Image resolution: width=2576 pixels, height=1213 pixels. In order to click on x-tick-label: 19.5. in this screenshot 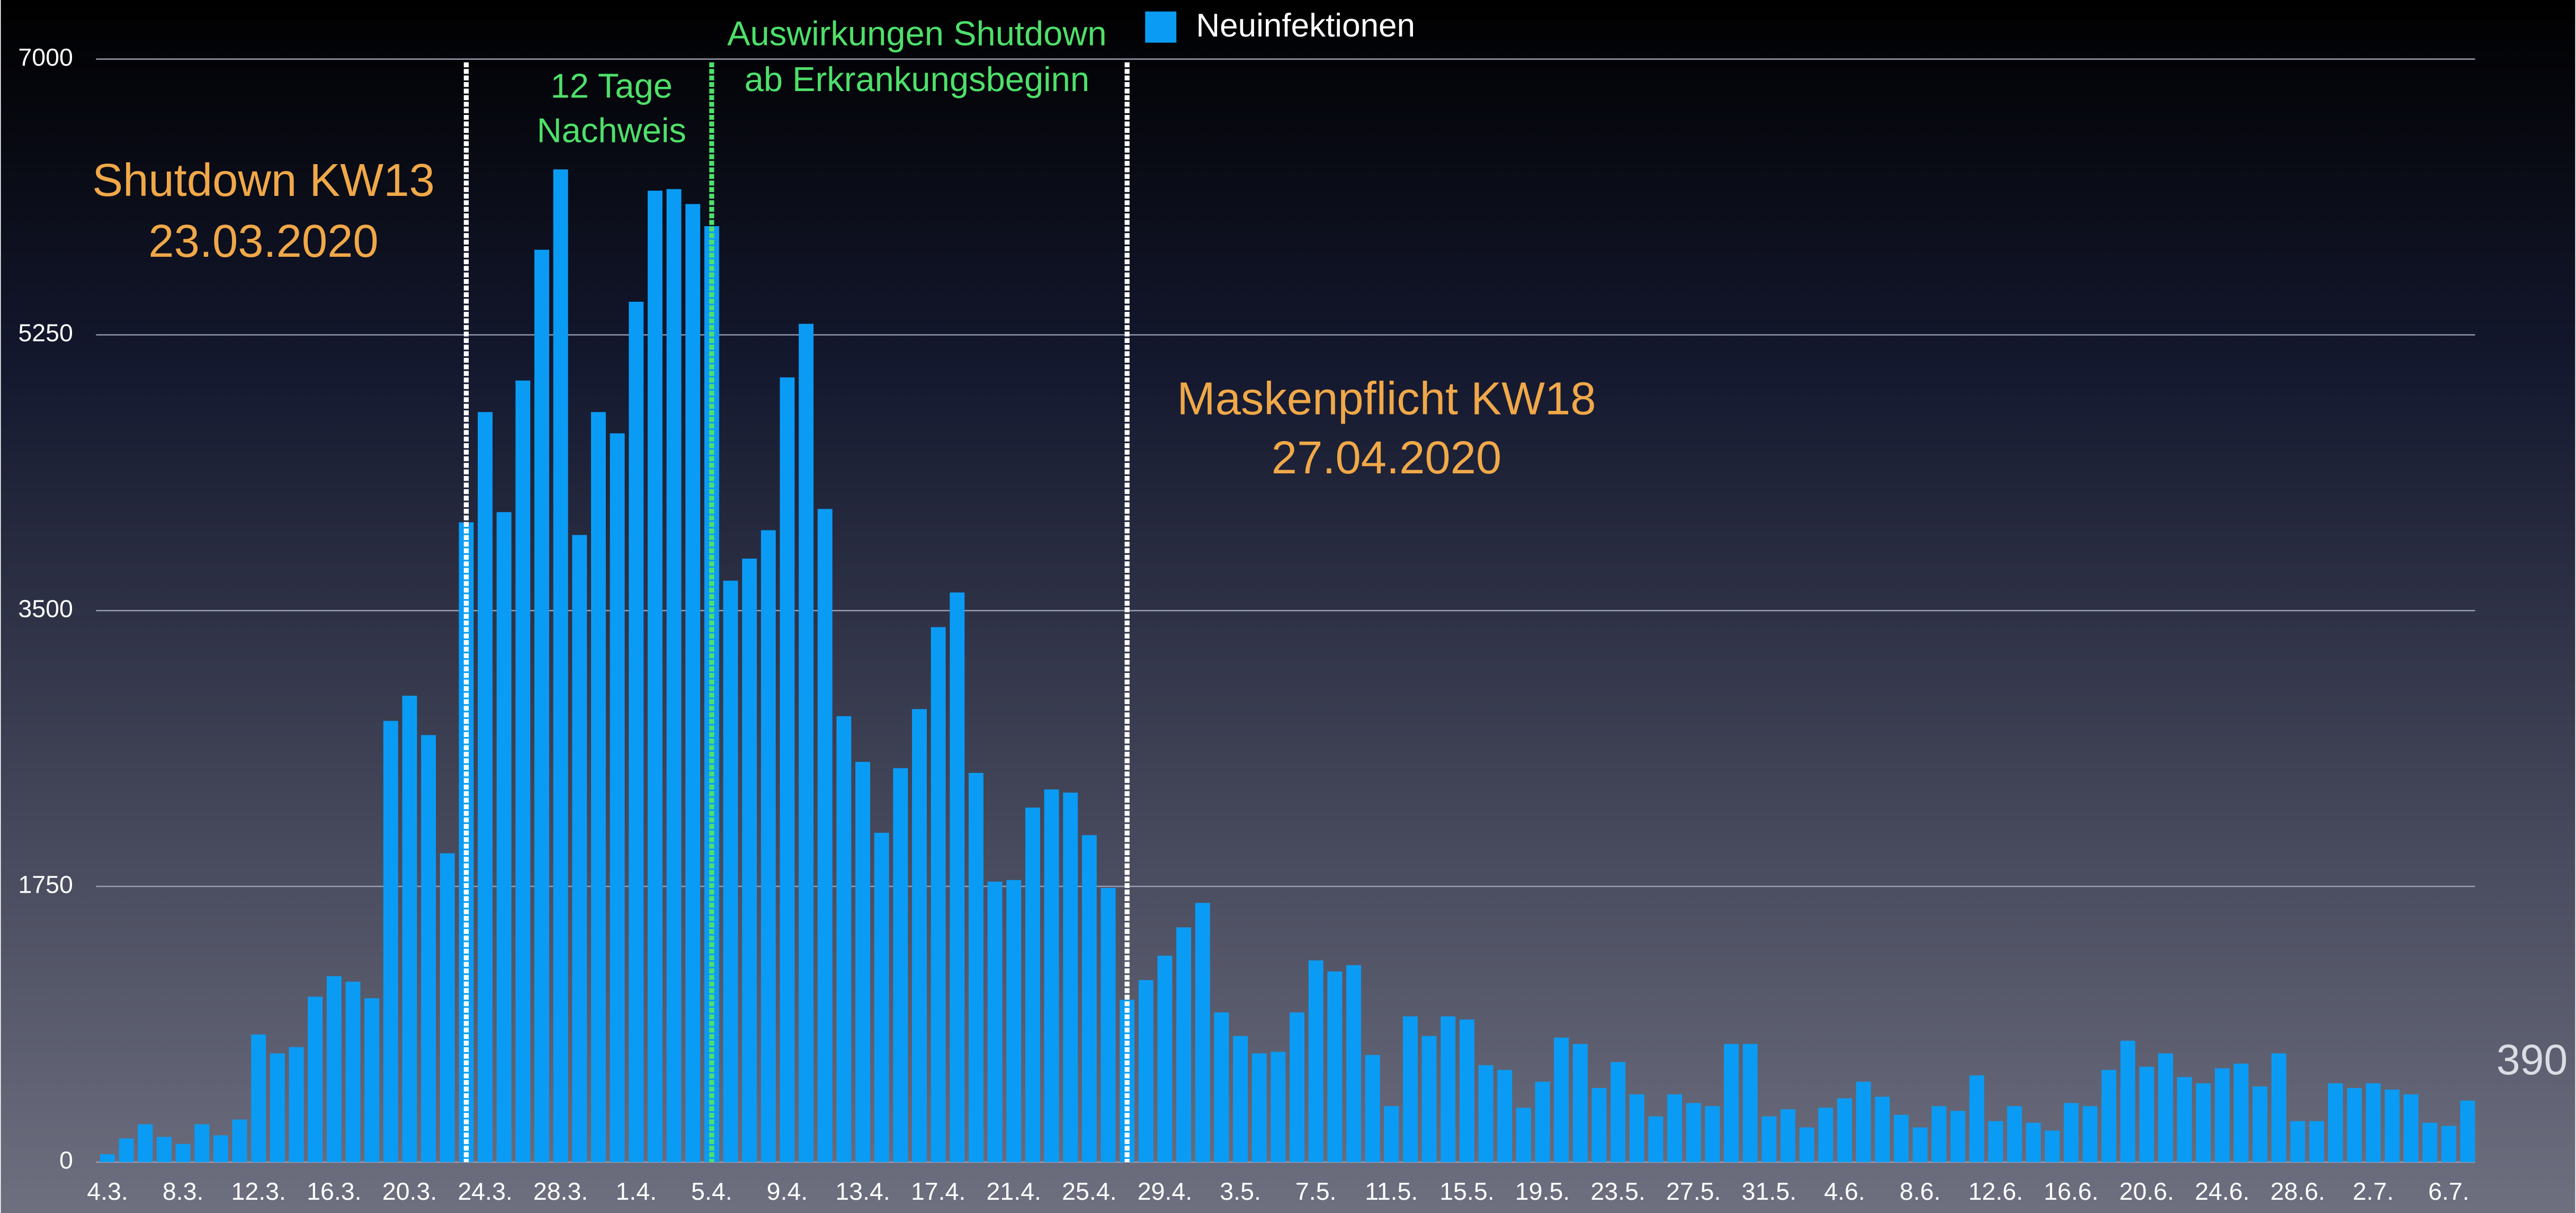, I will do `click(1542, 1191)`.